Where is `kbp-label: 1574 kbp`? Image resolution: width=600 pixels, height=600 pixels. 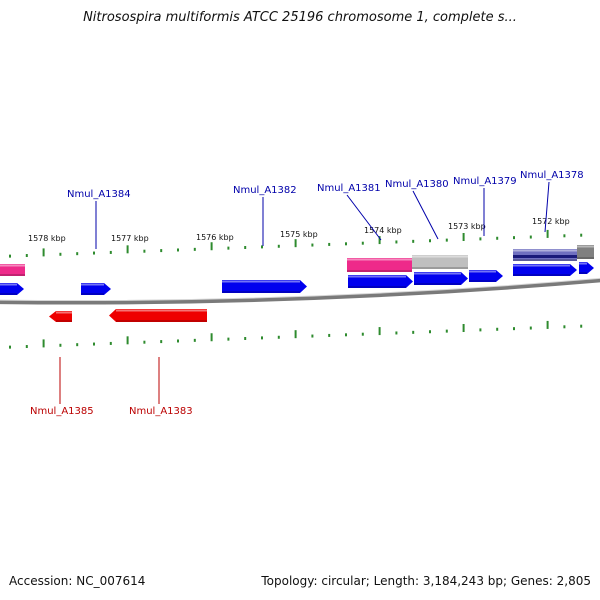
kbp-label: 1574 kbp is located at coordinates (383, 230).